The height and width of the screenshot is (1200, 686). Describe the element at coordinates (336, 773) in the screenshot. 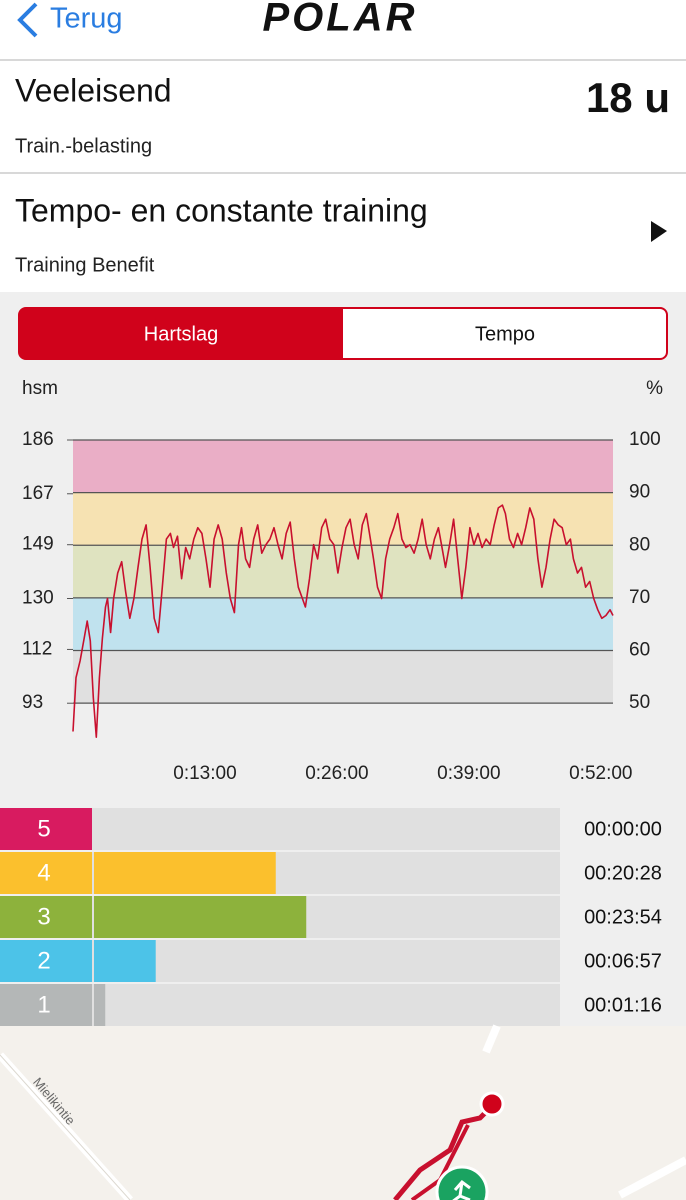

I see `x-tick-label: 0:26:00` at that location.